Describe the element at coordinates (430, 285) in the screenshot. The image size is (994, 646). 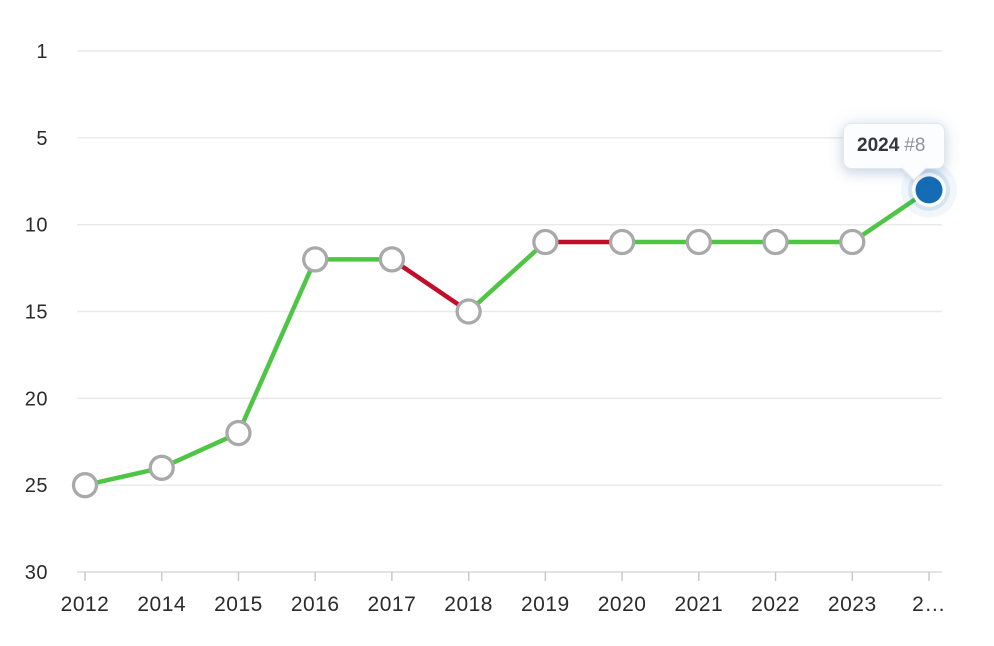
I see `rank-line-segment-decline` at that location.